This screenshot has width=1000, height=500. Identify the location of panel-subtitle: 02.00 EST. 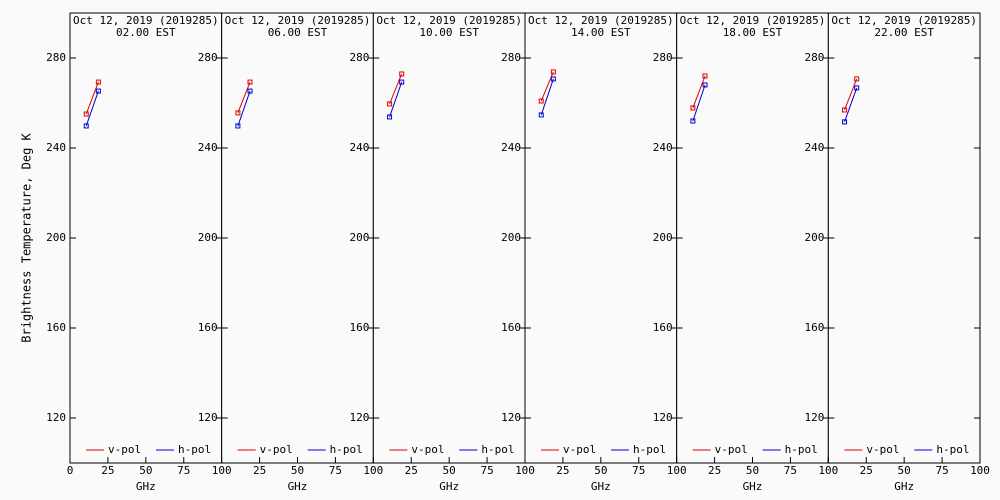
(146, 32).